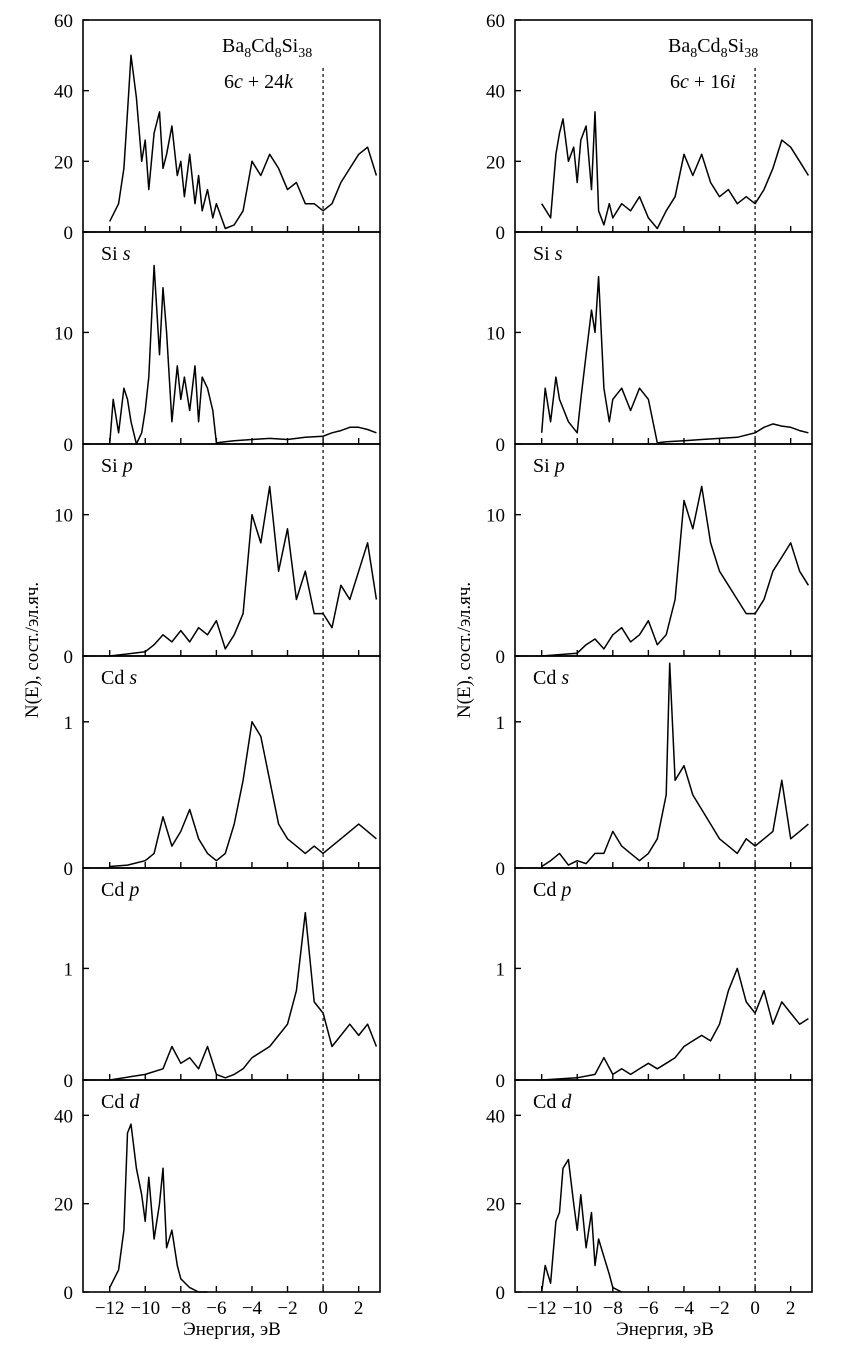 This screenshot has width=868, height=1348. I want to click on left-panel-1-label: Si s, so click(116, 254).